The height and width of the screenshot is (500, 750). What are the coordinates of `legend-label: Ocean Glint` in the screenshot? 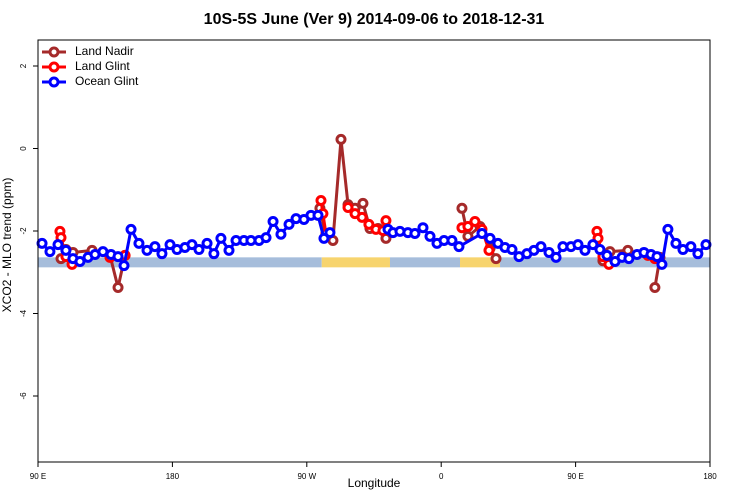 It's located at (107, 81).